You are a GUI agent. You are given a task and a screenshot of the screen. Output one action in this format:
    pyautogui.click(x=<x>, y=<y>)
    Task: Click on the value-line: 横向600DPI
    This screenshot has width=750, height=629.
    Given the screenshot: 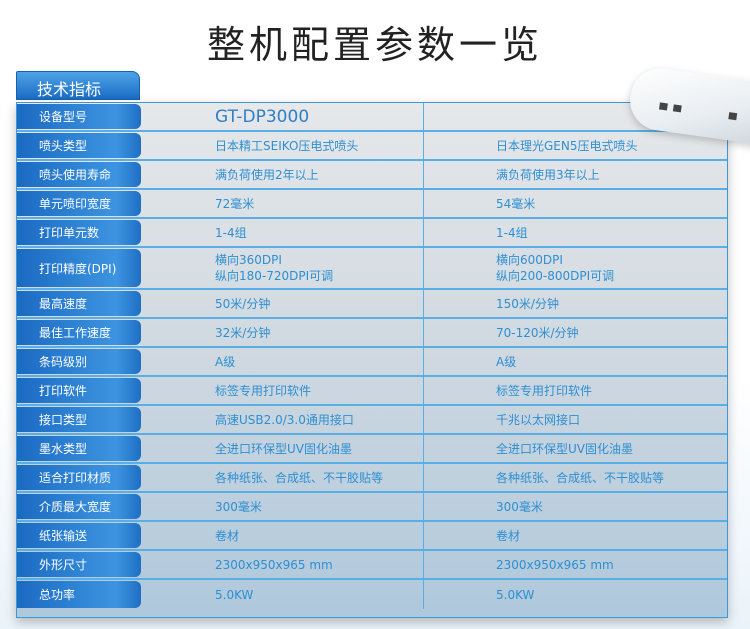 What is the action you would take?
    pyautogui.click(x=529, y=260)
    